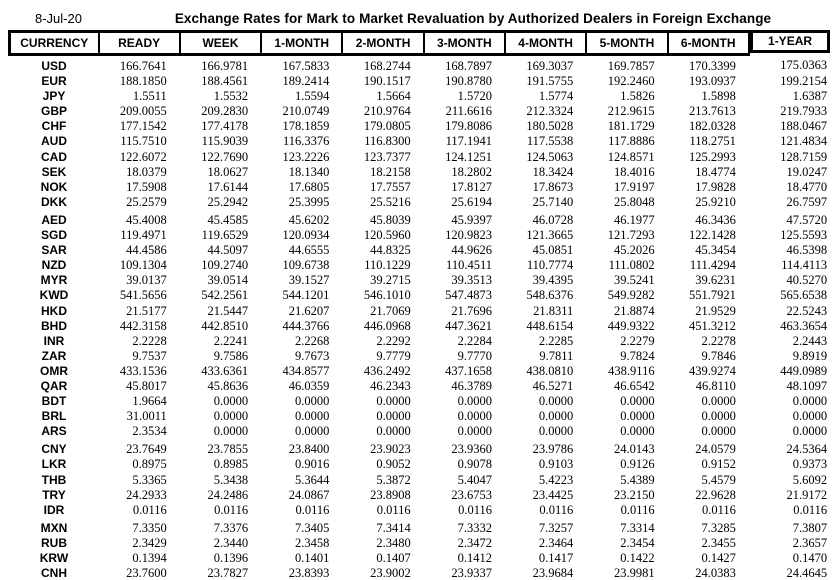 The height and width of the screenshot is (580, 833). Describe the element at coordinates (631, 325) in the screenshot. I see `rate-cell: 449.9322` at that location.